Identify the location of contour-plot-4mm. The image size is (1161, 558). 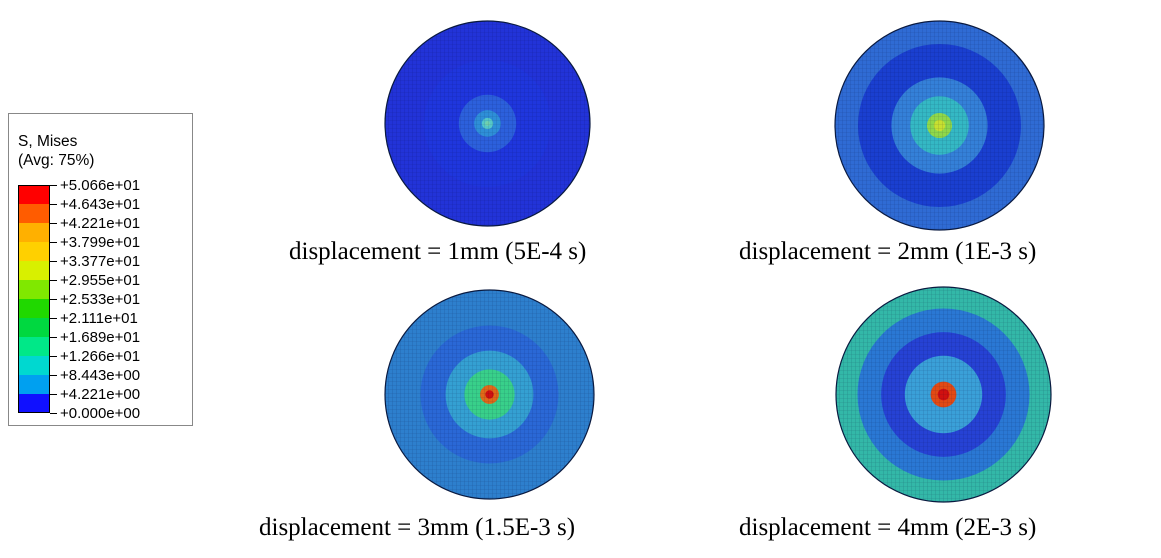
(943, 394).